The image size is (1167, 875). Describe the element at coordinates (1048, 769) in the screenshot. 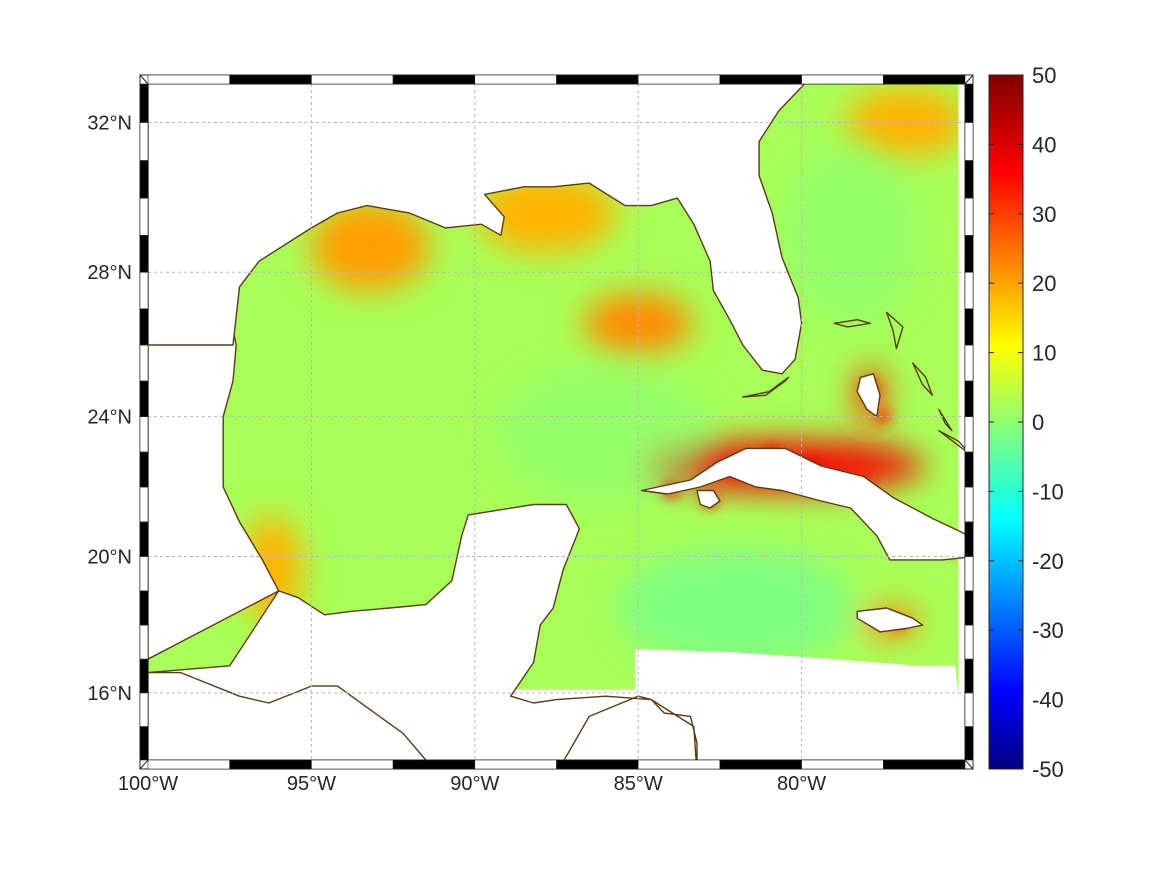

I see `colorbar-tick-label: -50` at that location.